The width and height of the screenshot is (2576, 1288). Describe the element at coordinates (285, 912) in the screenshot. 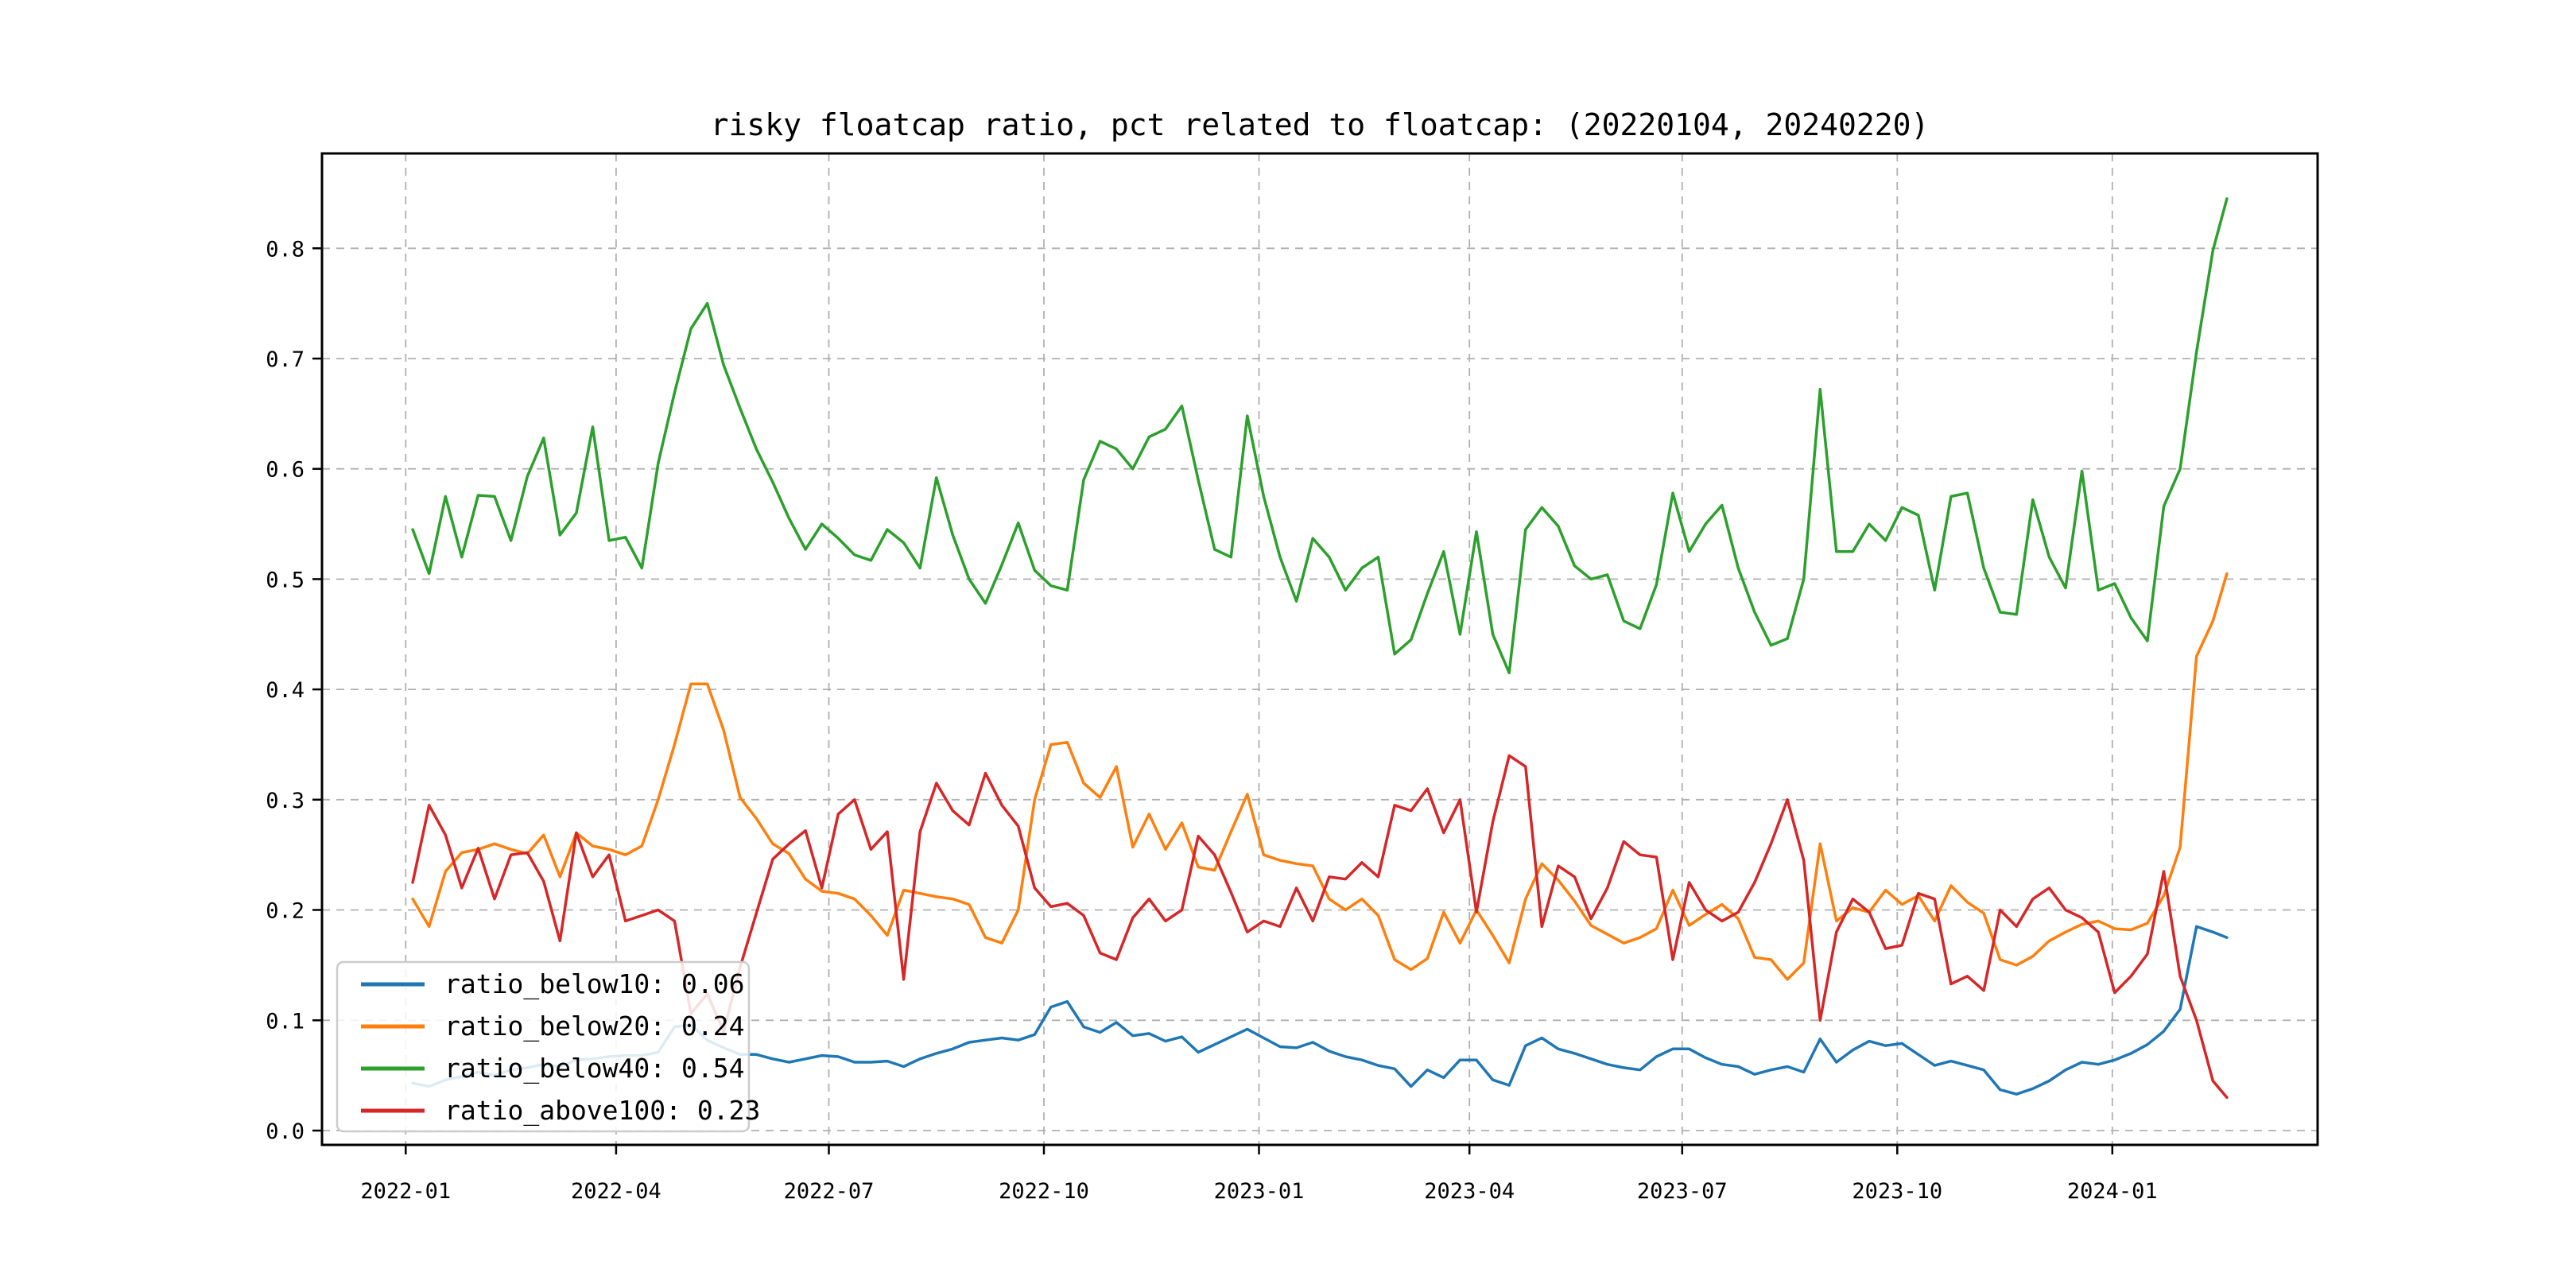

I see `y-tick-label-0.2: 0.2` at that location.